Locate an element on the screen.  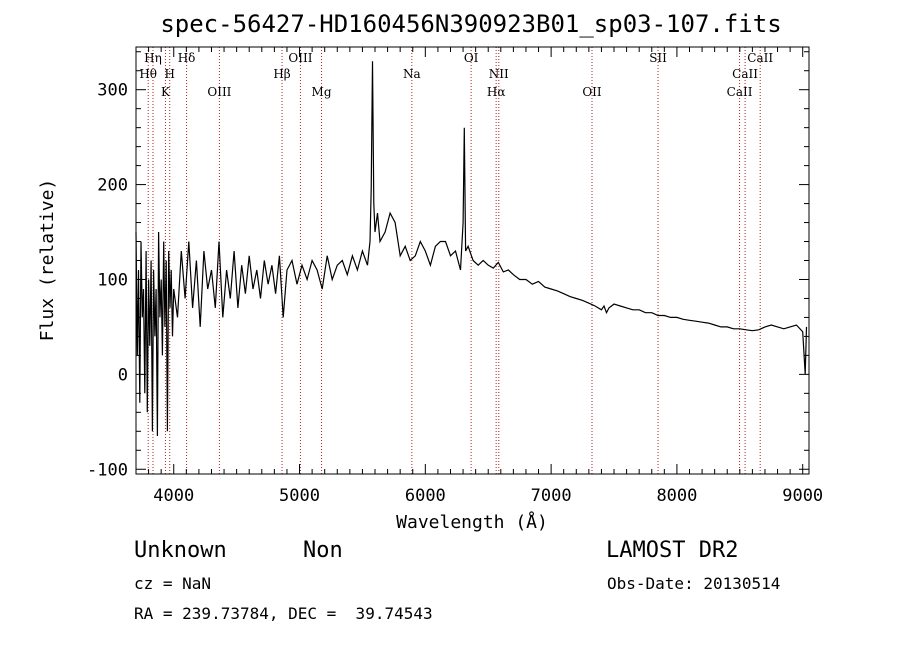
emission-line-label: OII is located at coordinates (592, 92).